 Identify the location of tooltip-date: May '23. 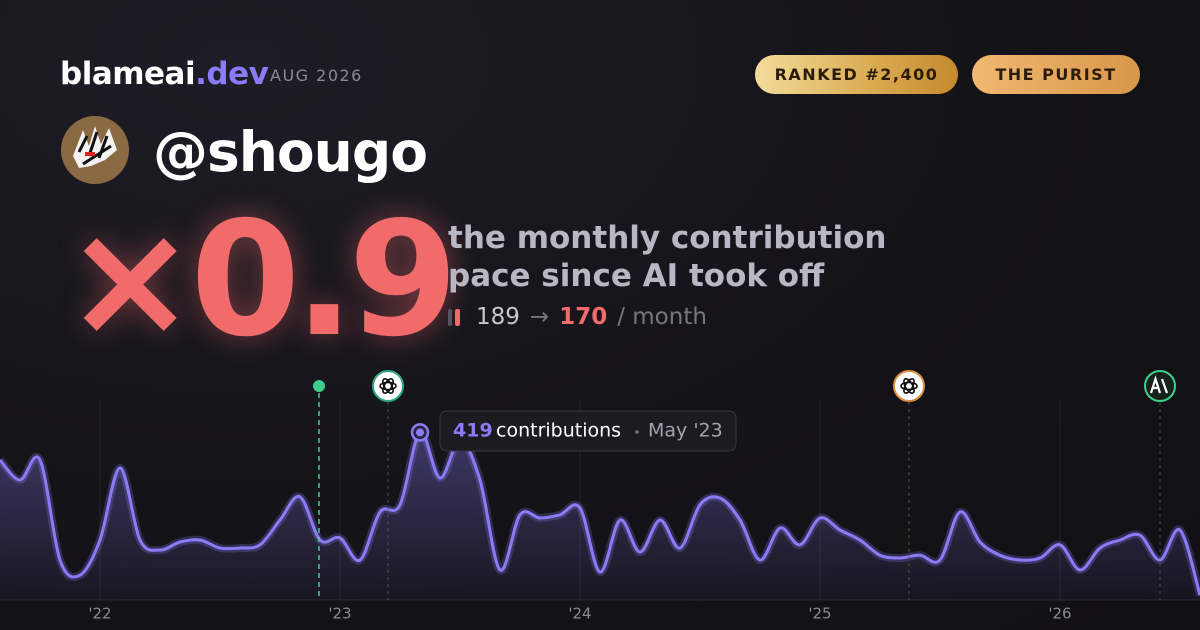
(685, 431).